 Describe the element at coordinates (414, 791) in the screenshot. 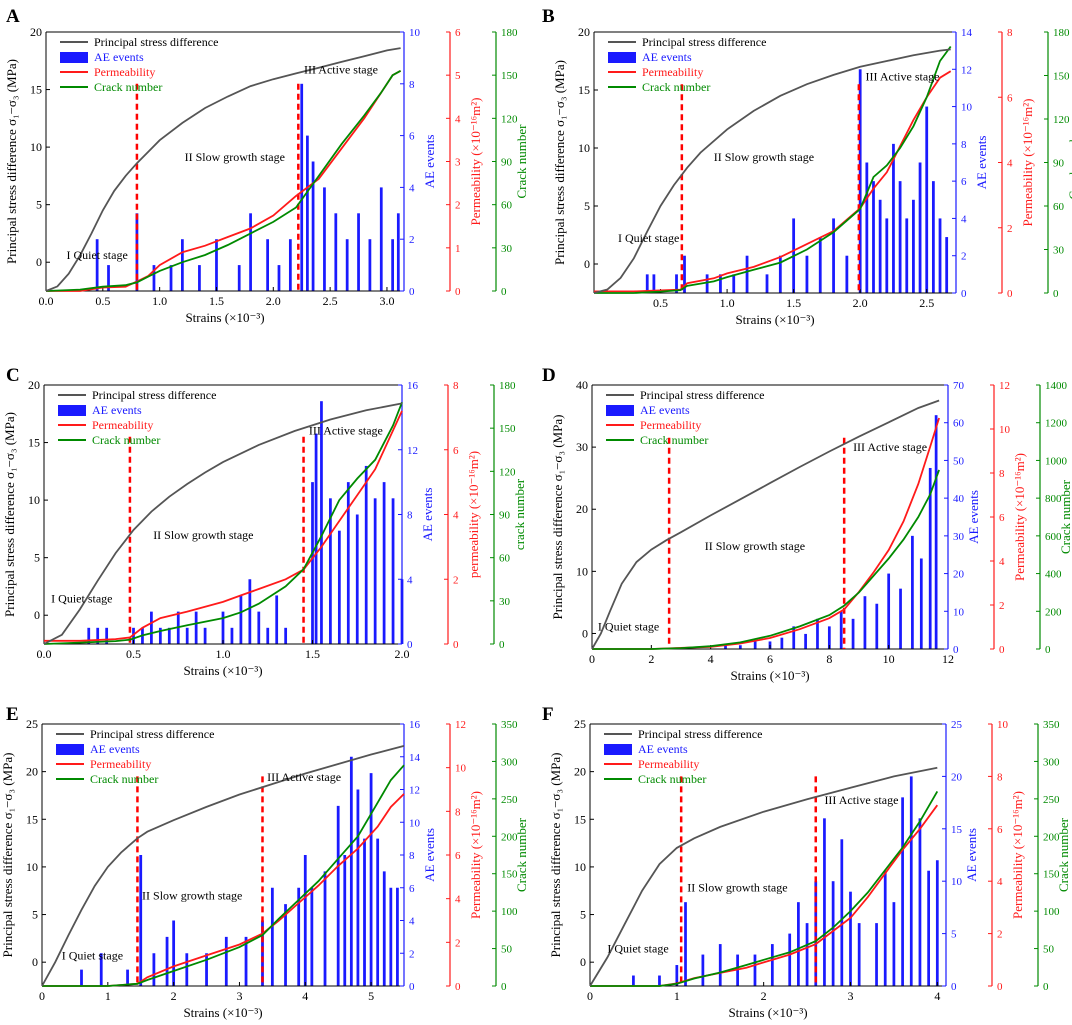

I see `ae-tick-label: 12` at that location.